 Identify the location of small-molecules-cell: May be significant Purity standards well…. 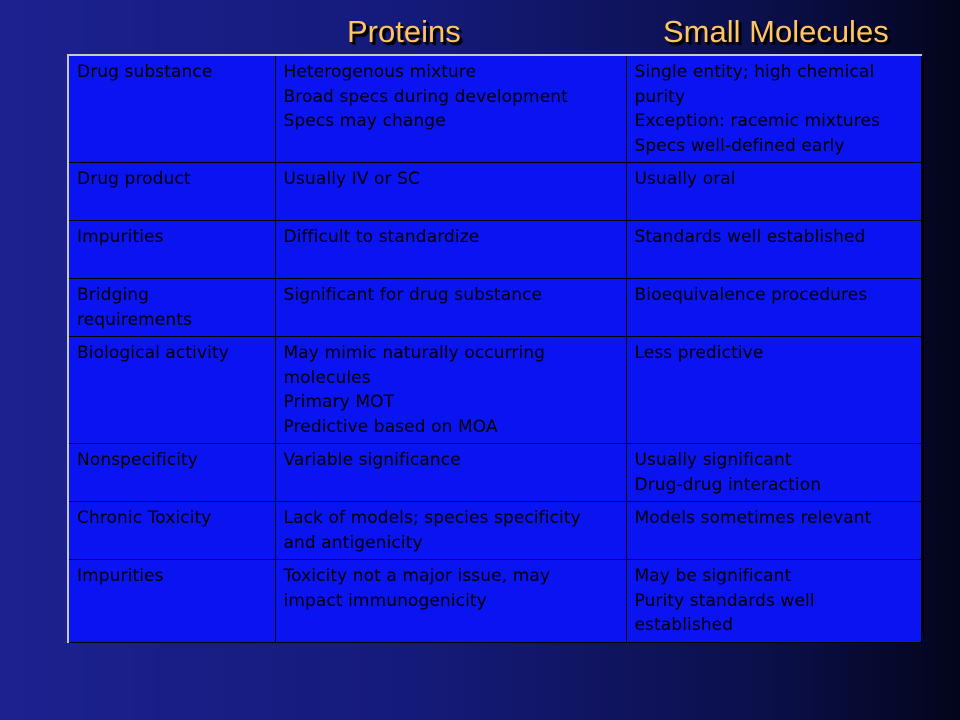
(773, 601).